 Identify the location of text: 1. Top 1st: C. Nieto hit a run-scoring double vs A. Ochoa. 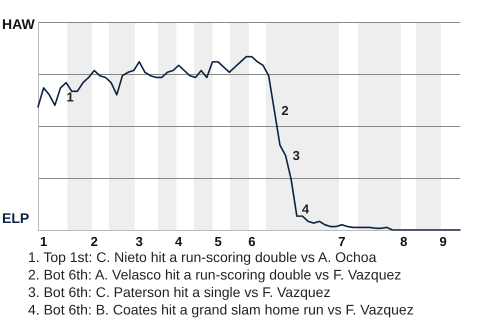
(202, 257).